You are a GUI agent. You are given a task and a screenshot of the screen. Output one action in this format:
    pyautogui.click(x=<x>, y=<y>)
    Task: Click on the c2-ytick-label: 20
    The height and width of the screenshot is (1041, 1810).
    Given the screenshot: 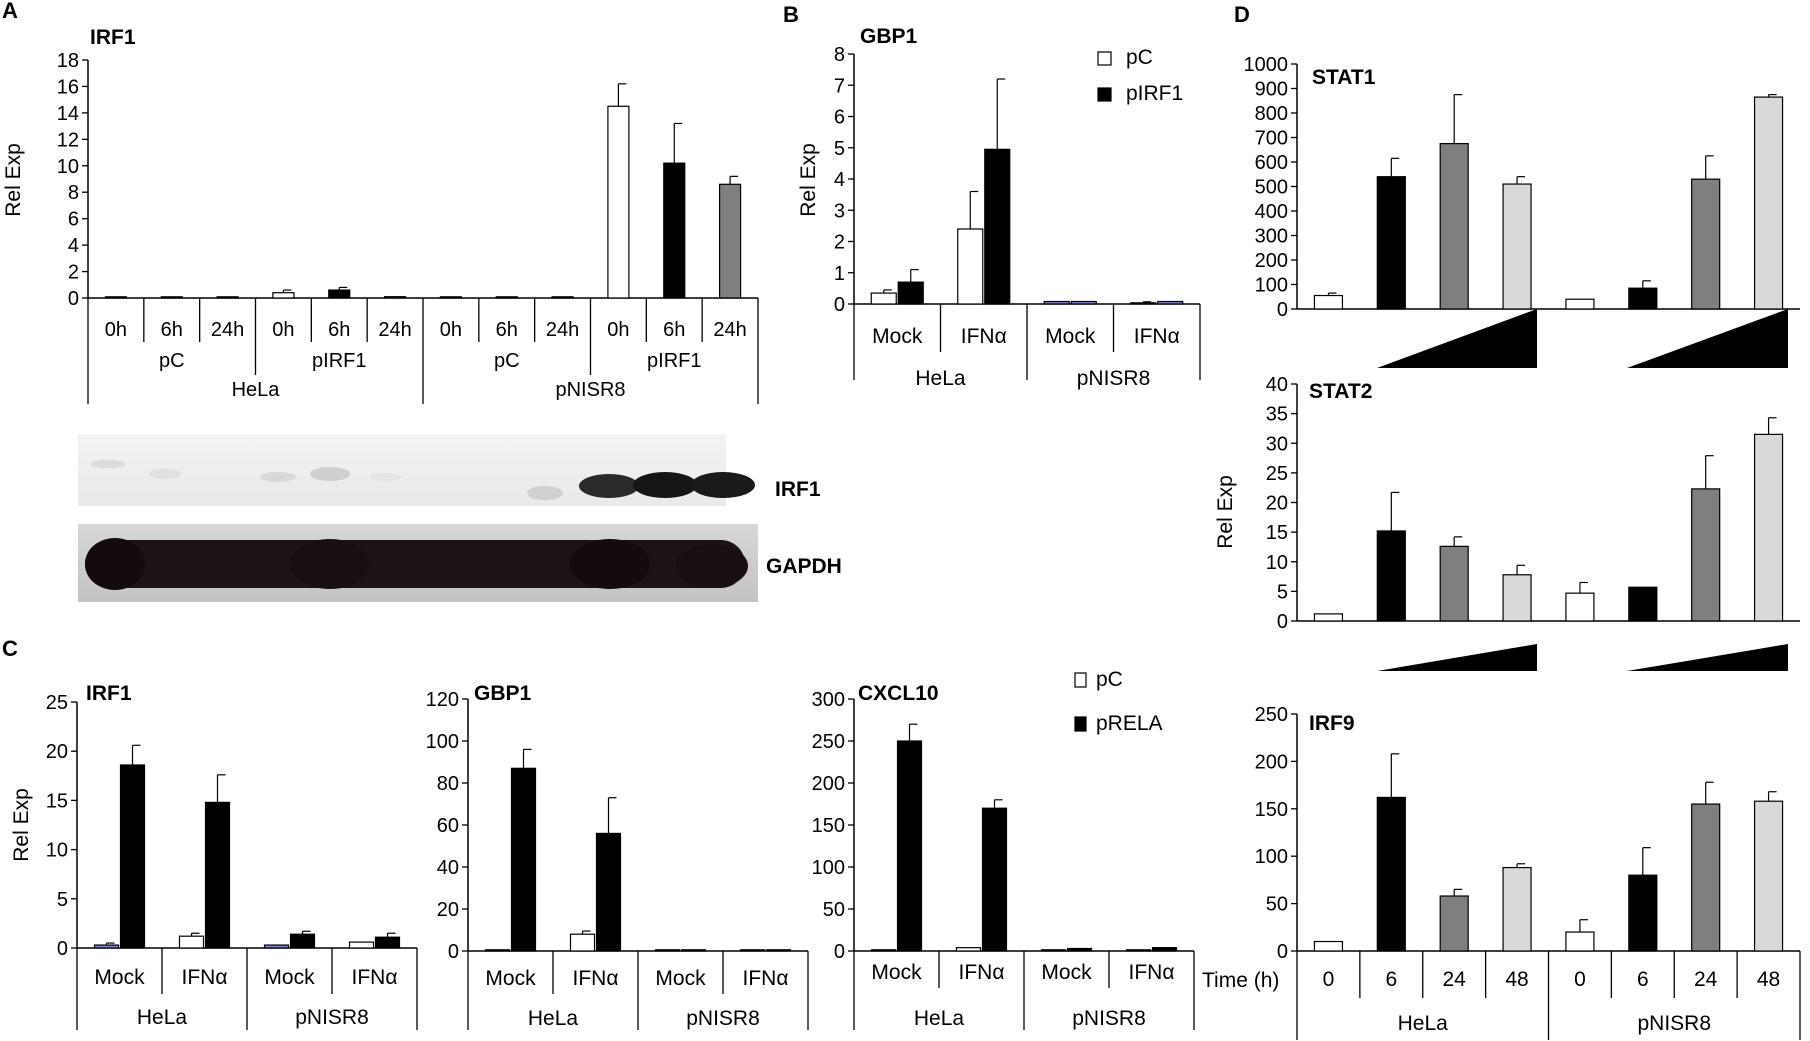 What is the action you would take?
    pyautogui.click(x=448, y=910)
    